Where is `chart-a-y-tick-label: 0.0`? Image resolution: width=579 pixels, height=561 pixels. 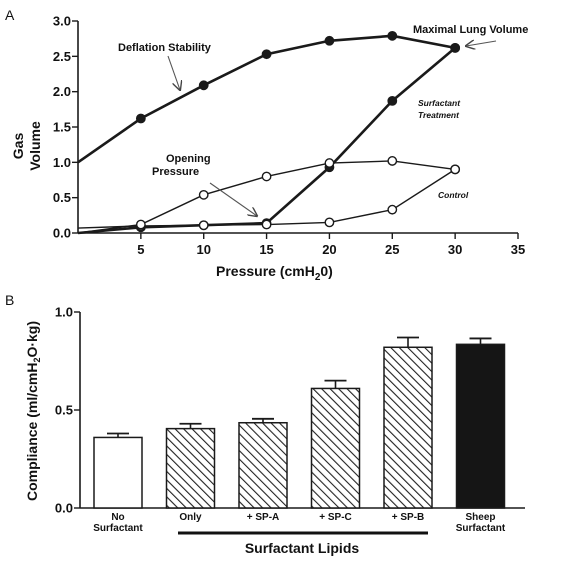
chart-a-y-tick-label: 0.0 is located at coordinates (62, 233).